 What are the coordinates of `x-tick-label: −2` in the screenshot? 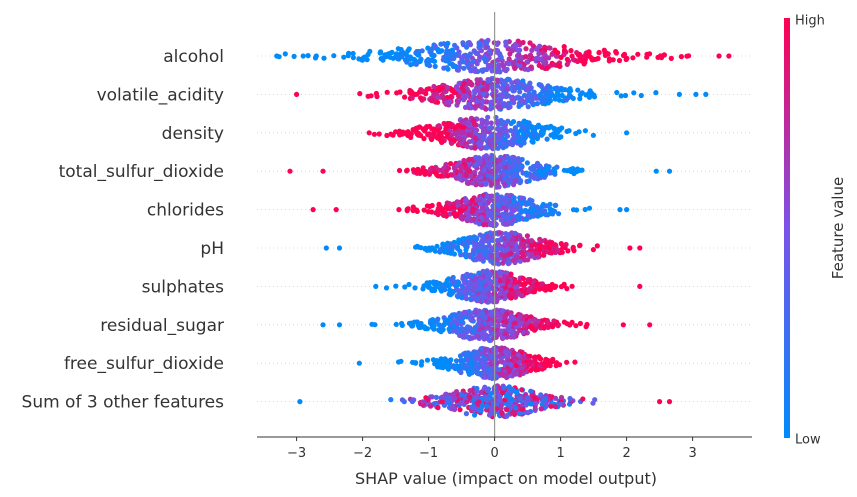 It's located at (362, 453).